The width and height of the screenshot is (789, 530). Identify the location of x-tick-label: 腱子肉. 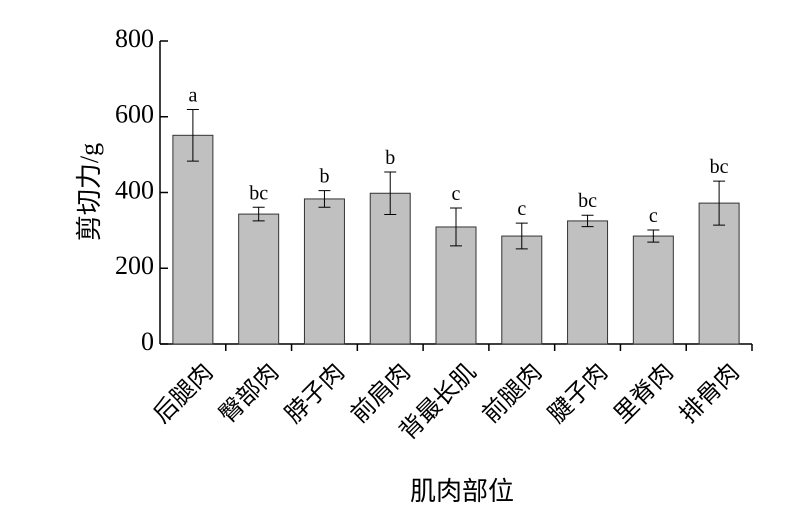
(578, 393).